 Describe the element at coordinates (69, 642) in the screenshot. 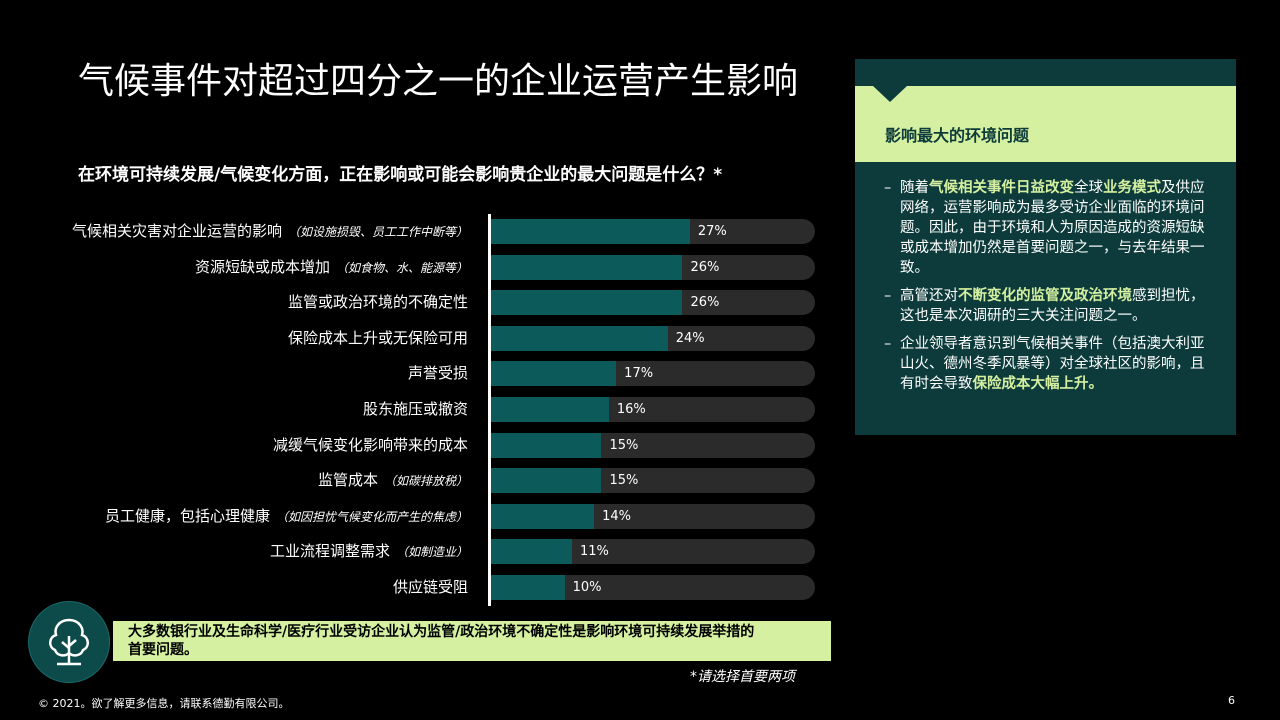

I see `tree-icon` at that location.